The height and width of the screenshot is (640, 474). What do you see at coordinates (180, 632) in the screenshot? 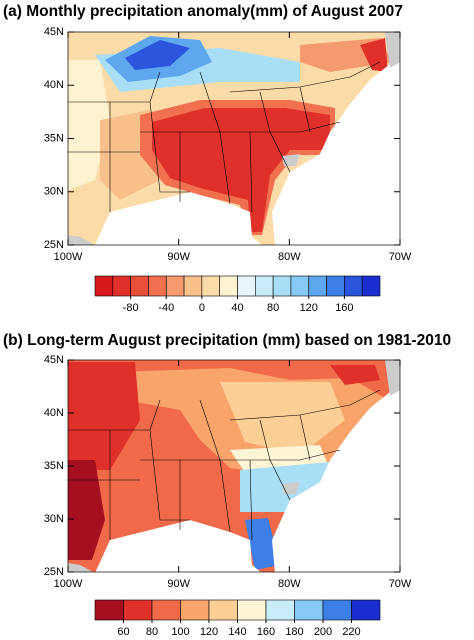
I see `colorbar-label: 100` at bounding box center [180, 632].